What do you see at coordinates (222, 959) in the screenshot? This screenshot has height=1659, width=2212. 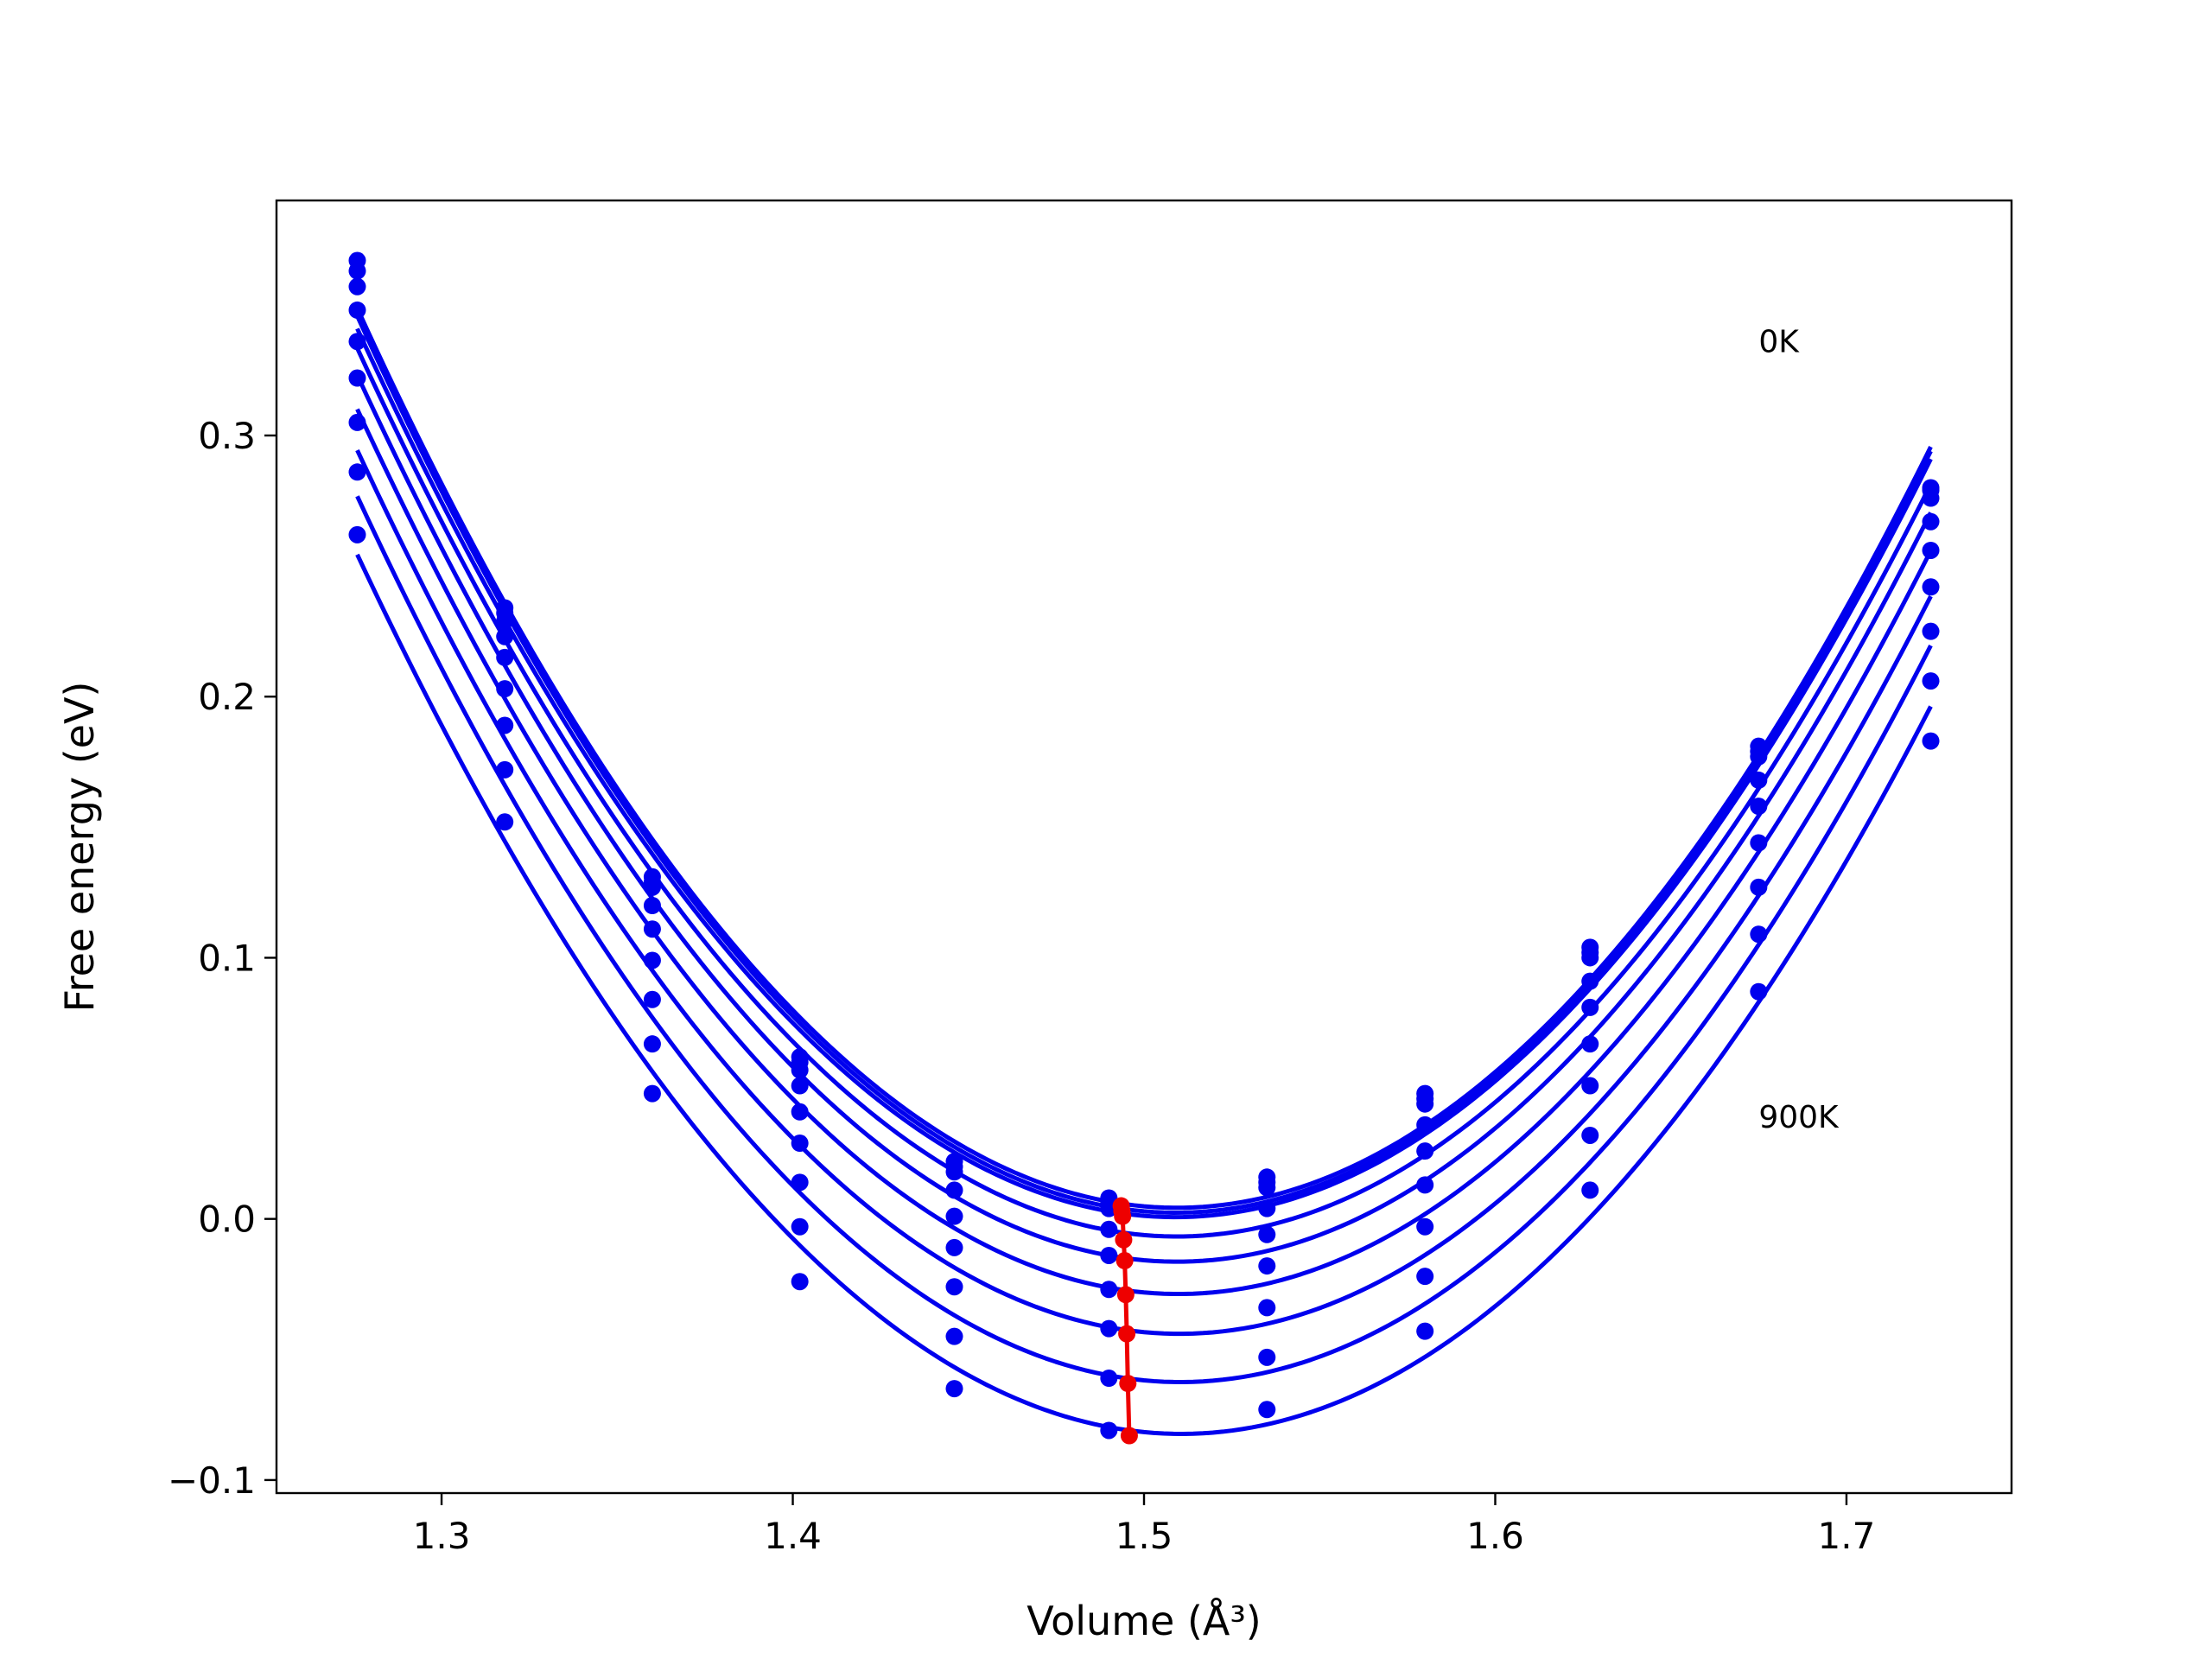 I see `y-axis-ticks: −0.1 0.0 0.1 0.2 0.3` at bounding box center [222, 959].